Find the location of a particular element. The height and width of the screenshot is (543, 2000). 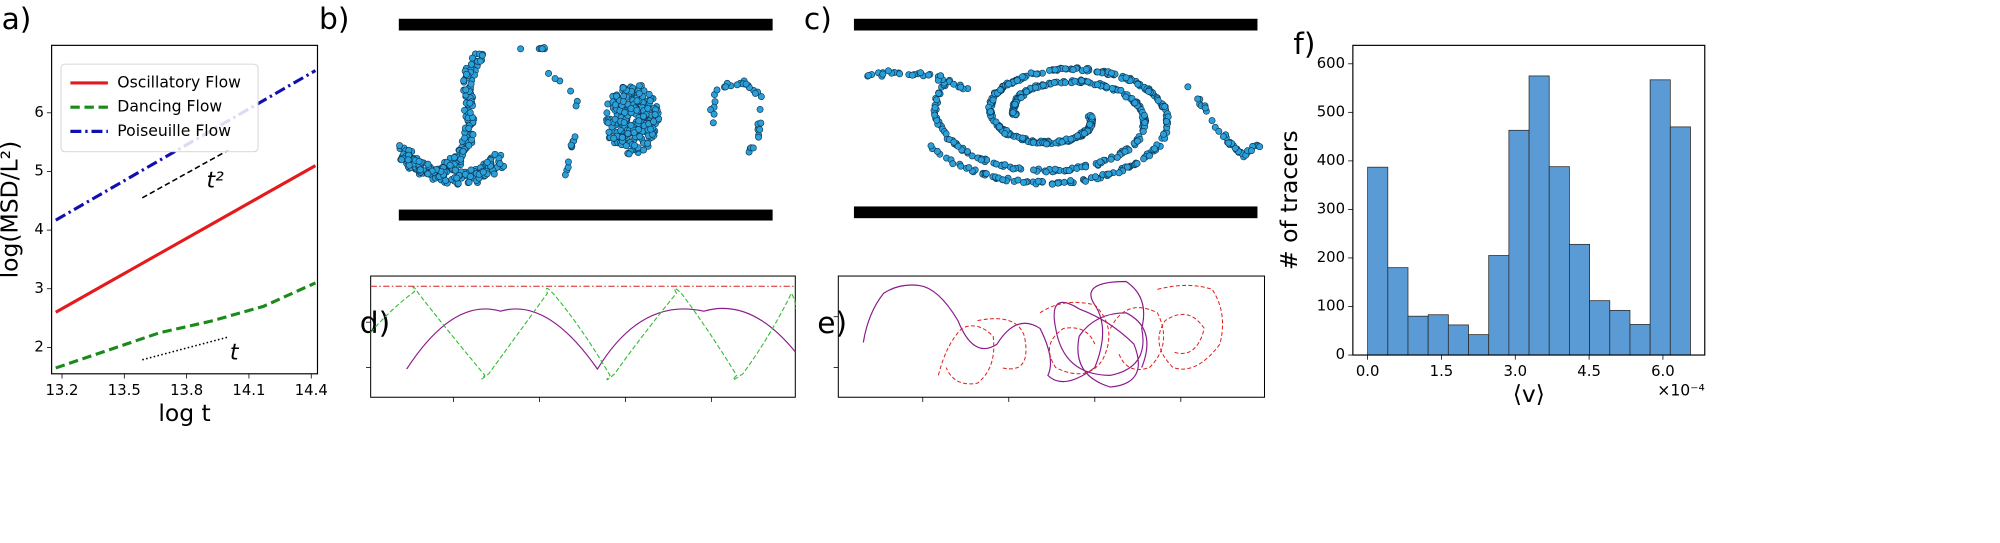

legend-box is located at coordinates (159, 108).